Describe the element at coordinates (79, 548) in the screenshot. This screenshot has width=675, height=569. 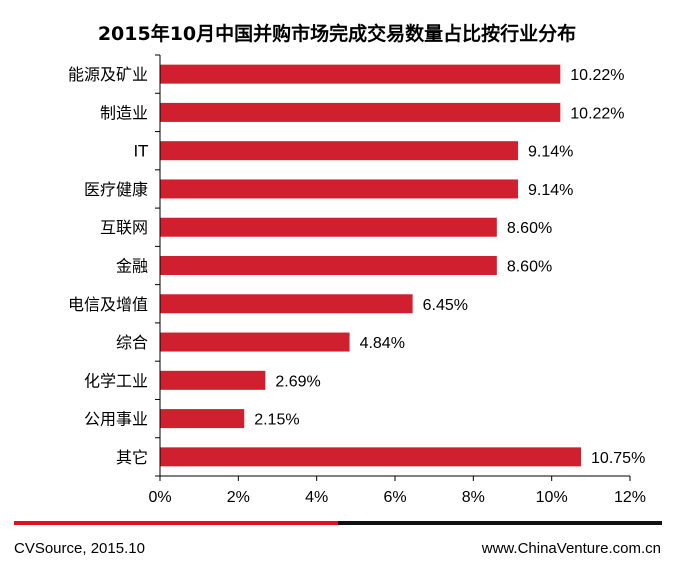
I see `source-label: CVSource, 2015.10` at that location.